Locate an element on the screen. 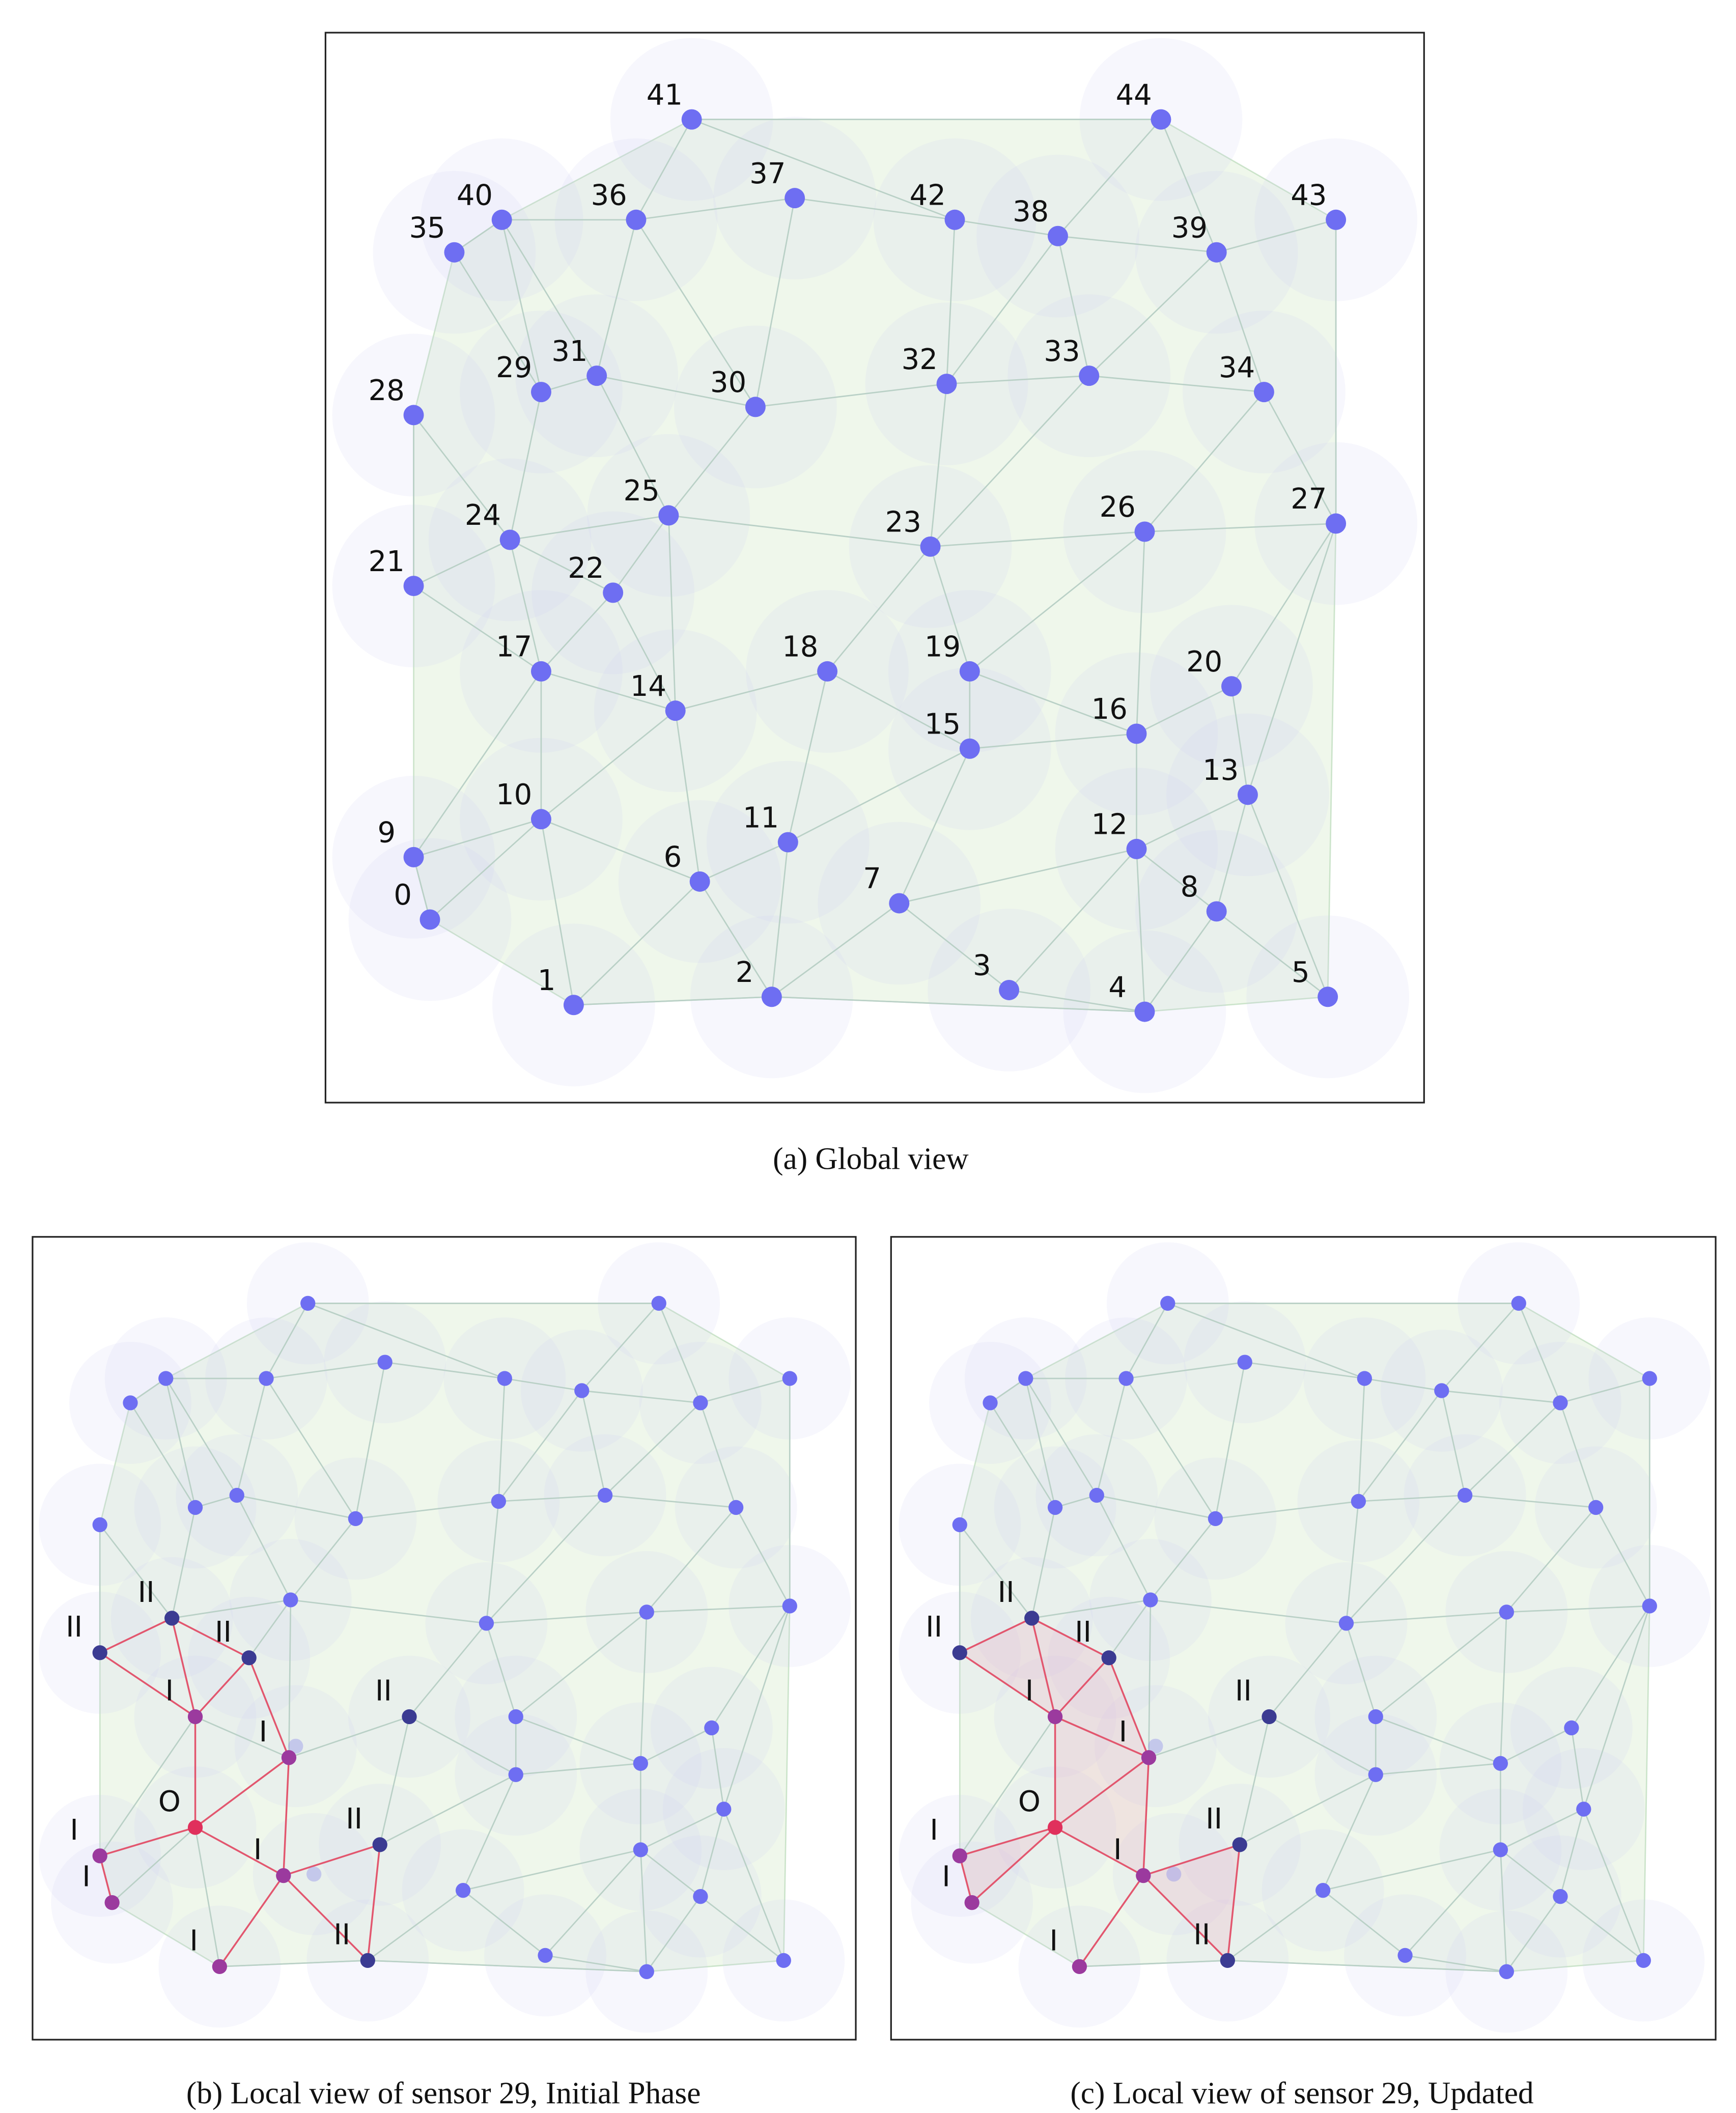 This screenshot has width=1736, height=2113. node-label: 10 is located at coordinates (514, 794).